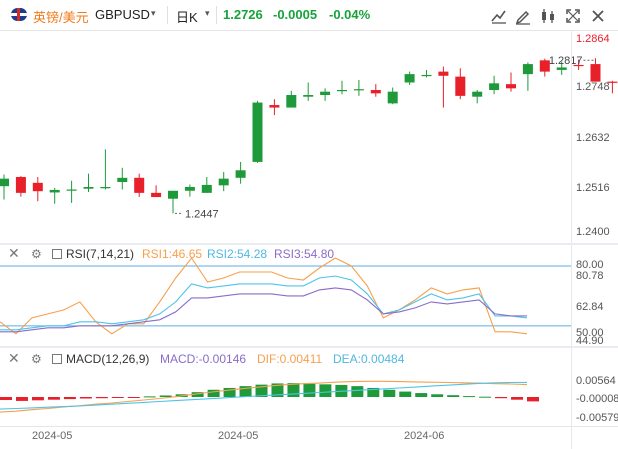 The image size is (618, 449). I want to click on rsi2-value: RSI2:54.28, so click(237, 254).